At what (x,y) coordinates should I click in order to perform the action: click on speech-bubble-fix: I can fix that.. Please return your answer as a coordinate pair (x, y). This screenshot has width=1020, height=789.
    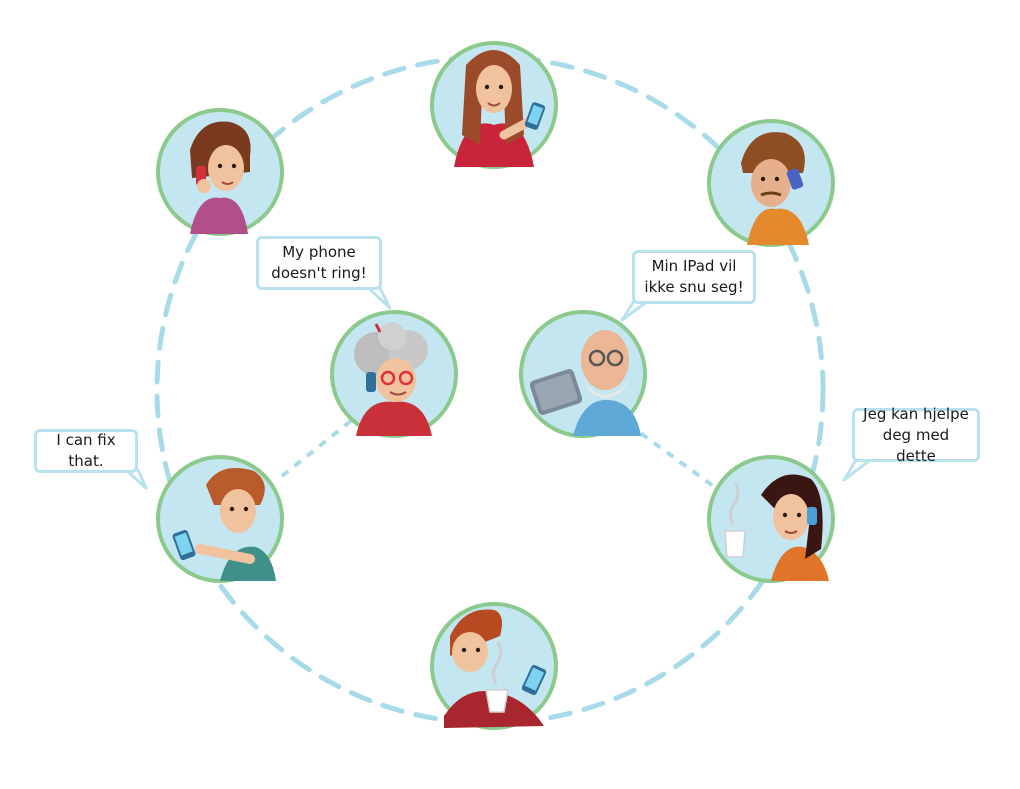
    Looking at the image, I should click on (86, 451).